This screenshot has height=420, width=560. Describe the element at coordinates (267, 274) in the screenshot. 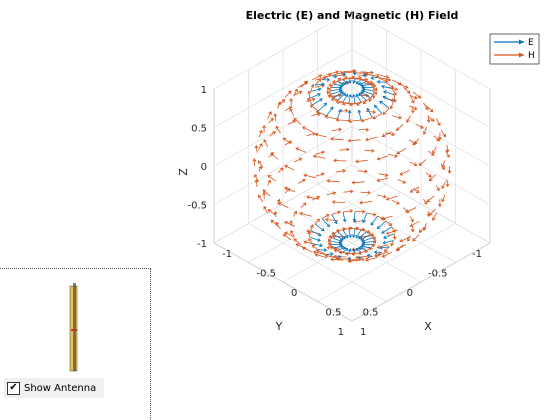

I see `x-tick-label: -0.5` at that location.